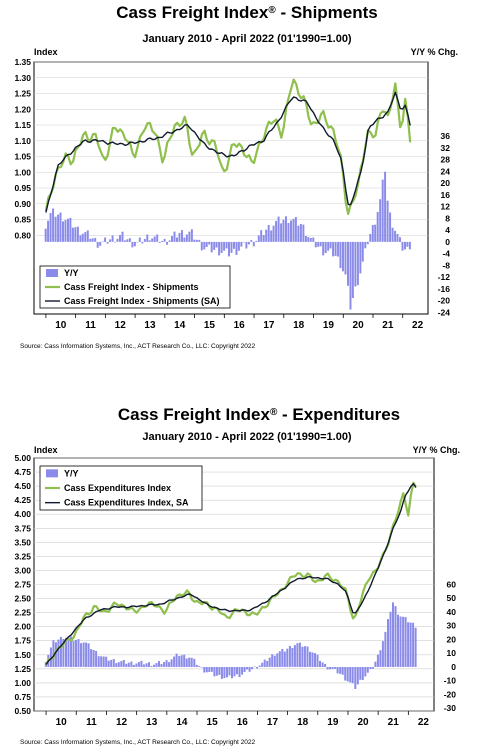 The image size is (495, 755). I want to click on y2-tick-label: 50, so click(452, 598).